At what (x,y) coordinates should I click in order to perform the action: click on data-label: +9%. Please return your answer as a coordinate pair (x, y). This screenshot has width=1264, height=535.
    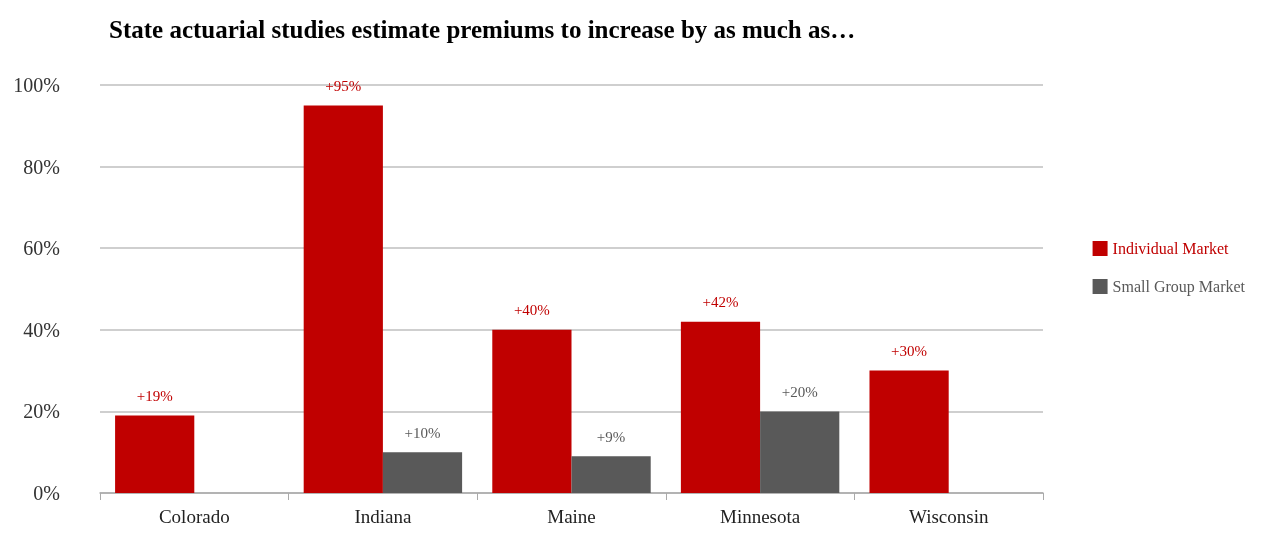
    Looking at the image, I should click on (611, 436).